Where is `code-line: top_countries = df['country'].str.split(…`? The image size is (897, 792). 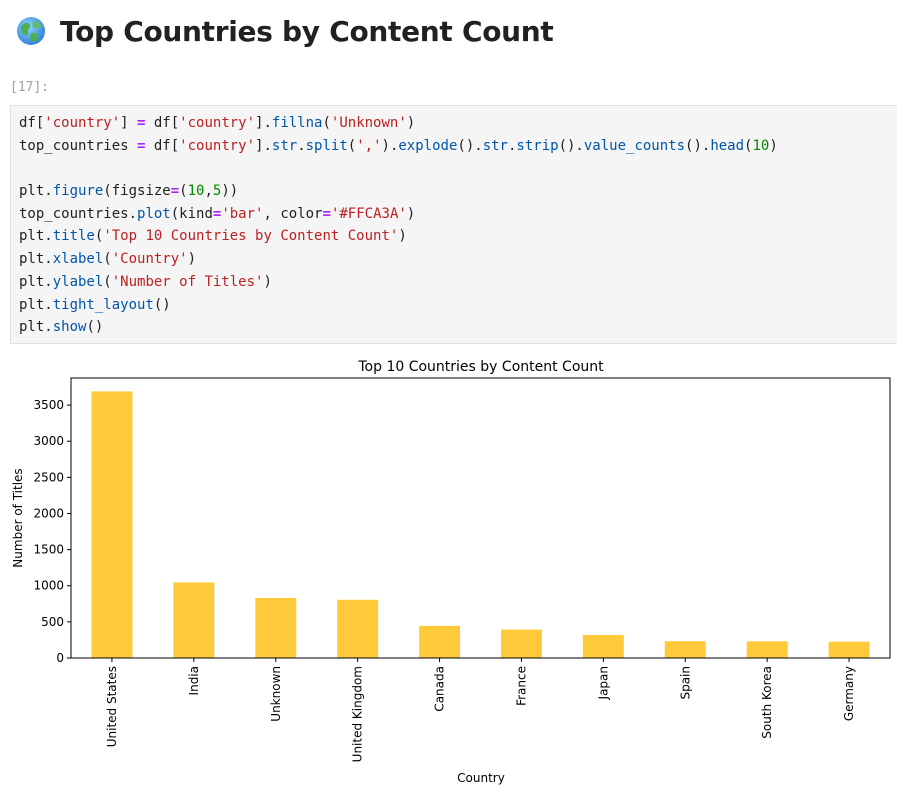 code-line: top_countries = df['country'].str.split(… is located at coordinates (398, 145).